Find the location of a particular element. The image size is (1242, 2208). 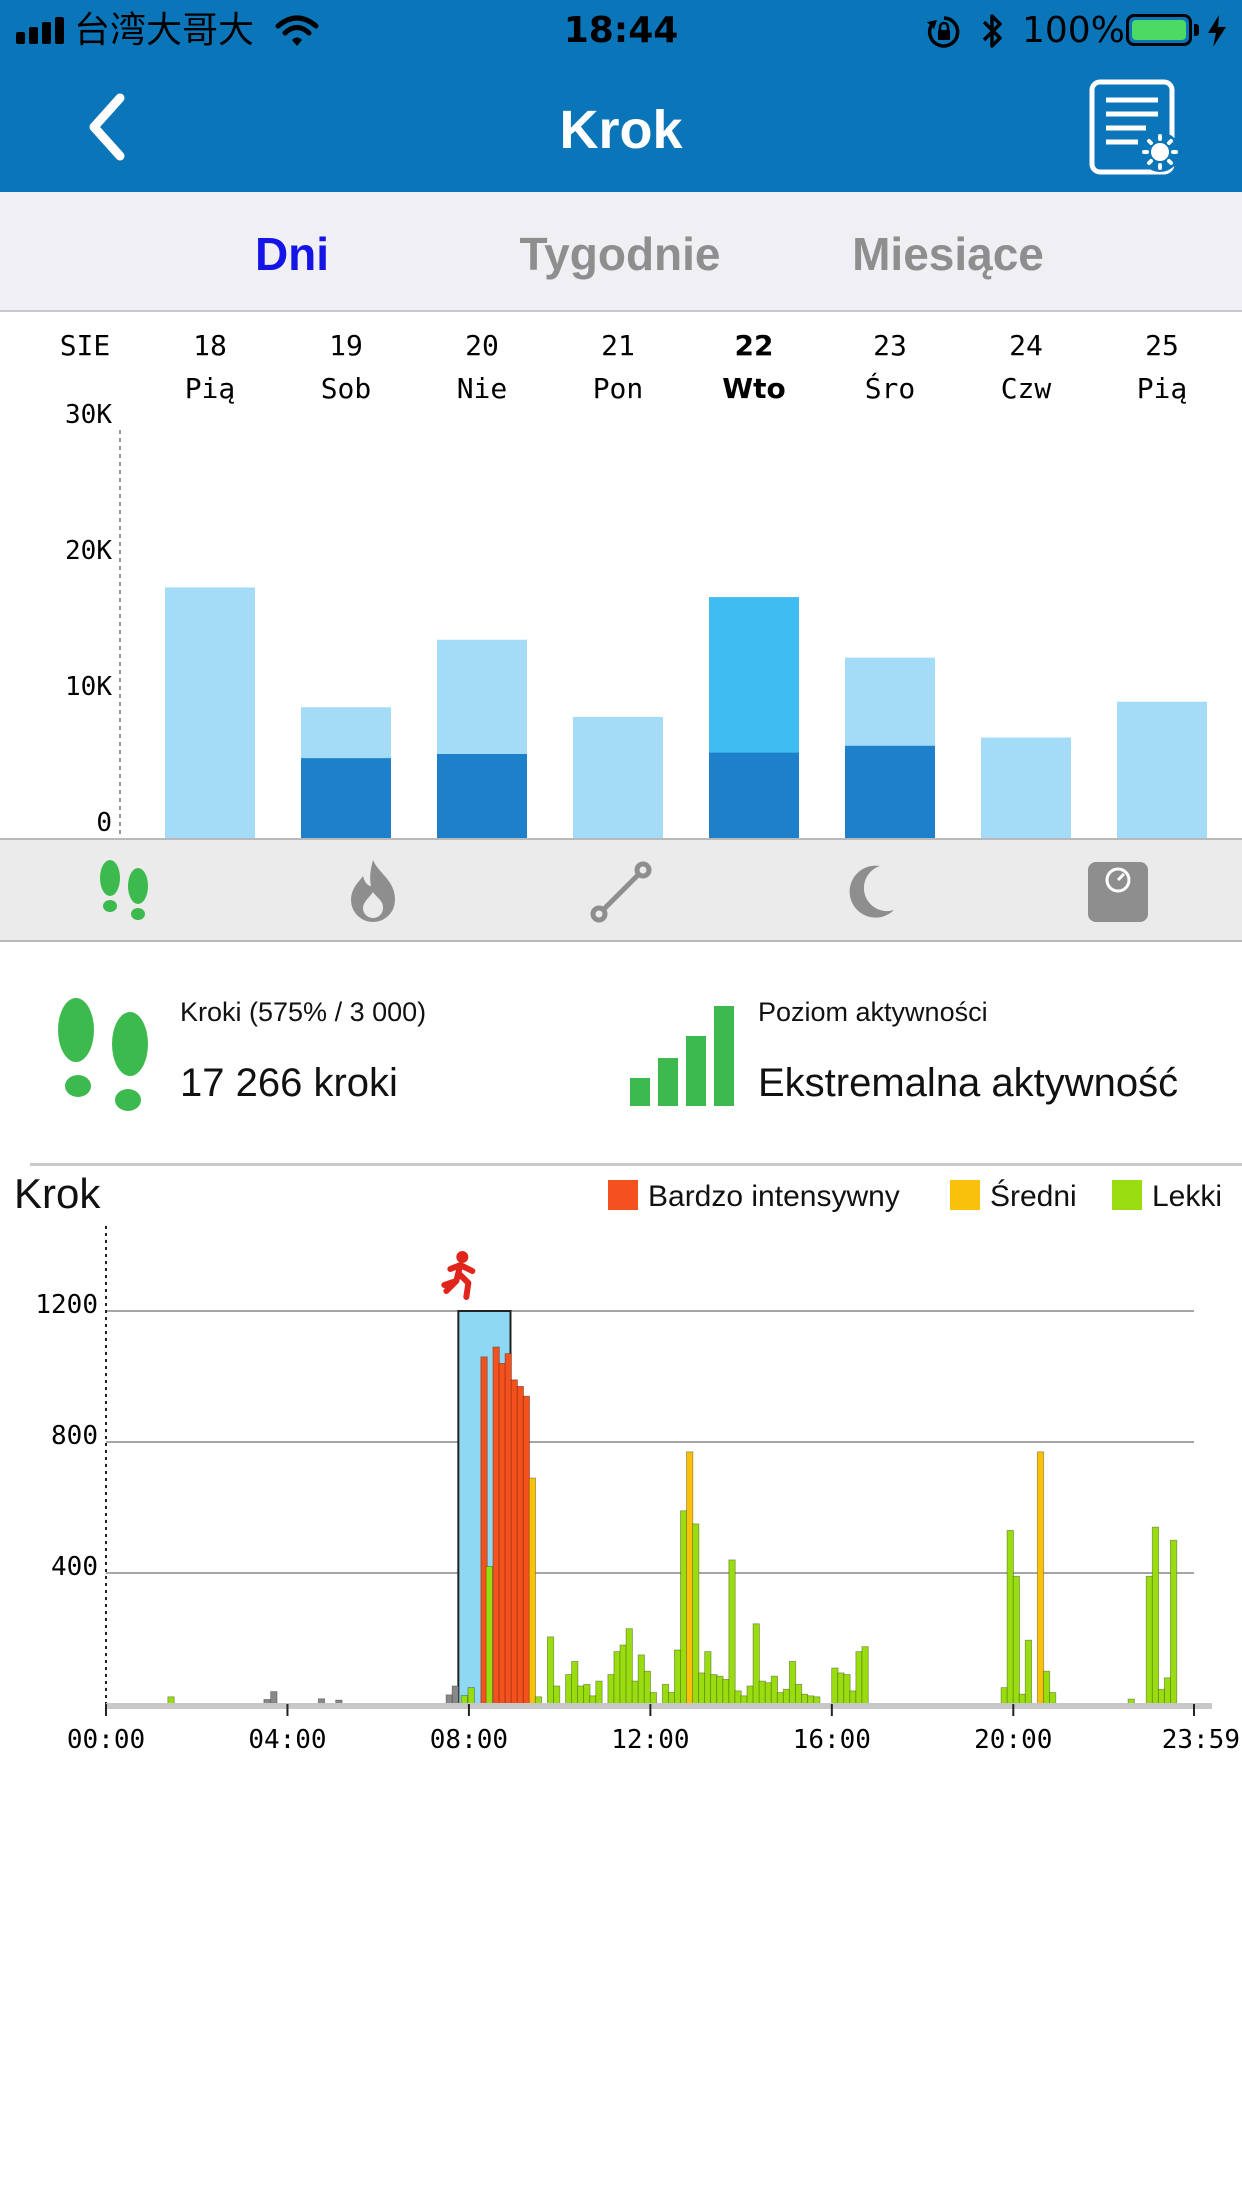

legend-medium: Średni is located at coordinates (1013, 1197).